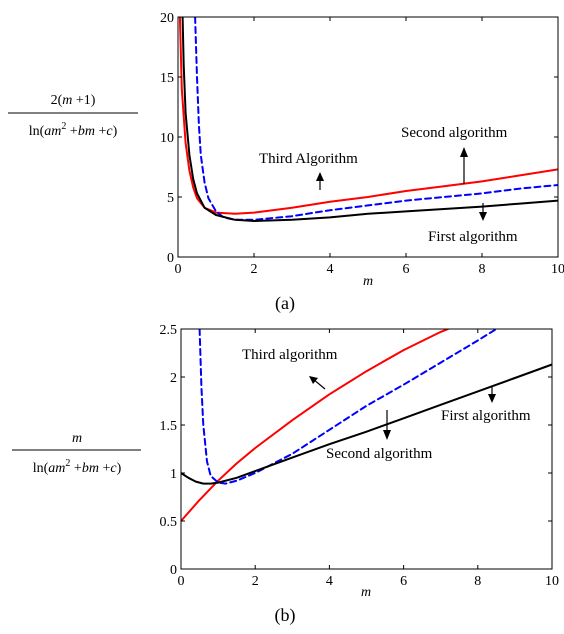  I want to click on arrow-second-algorithm-b, so click(387, 425).